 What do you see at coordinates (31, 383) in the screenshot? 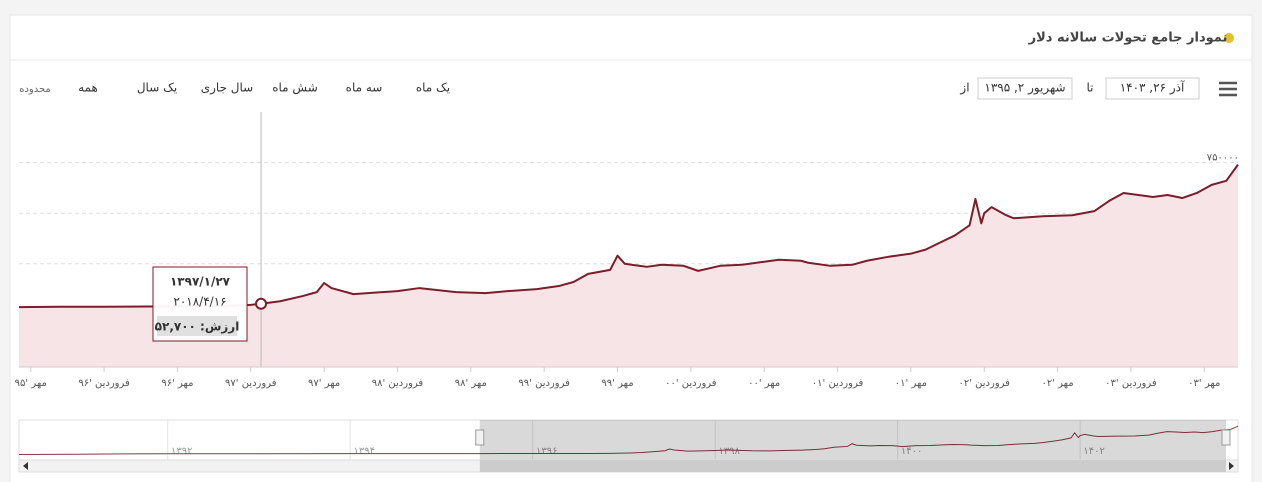
I see `x-tick-label: مهر '۹۵` at bounding box center [31, 383].